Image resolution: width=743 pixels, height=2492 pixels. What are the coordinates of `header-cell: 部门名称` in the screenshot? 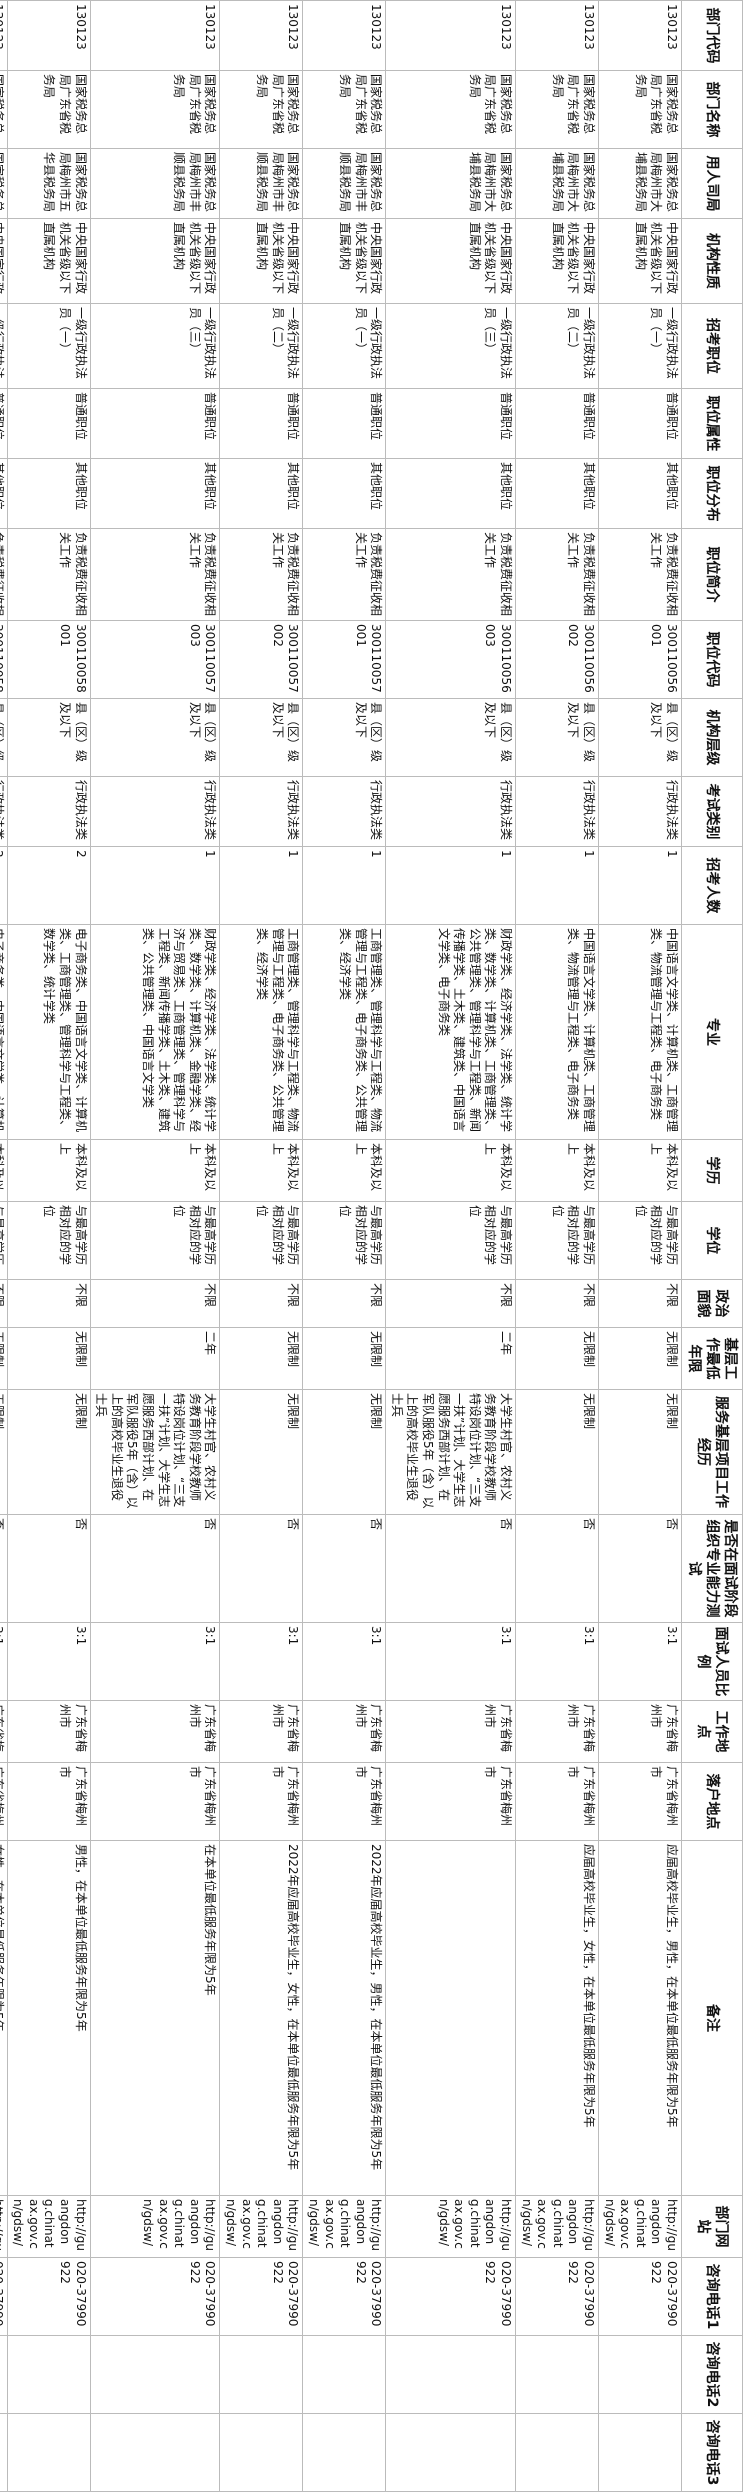 It's located at (712, 109).